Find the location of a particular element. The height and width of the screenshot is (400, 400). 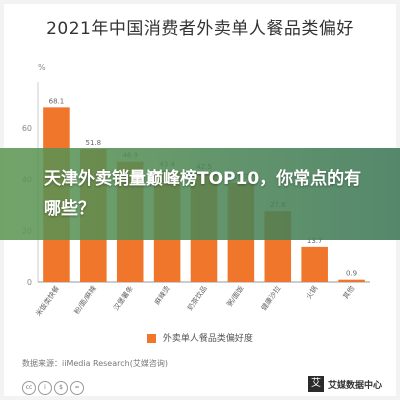

x-tick-label: 其他 is located at coordinates (348, 292).